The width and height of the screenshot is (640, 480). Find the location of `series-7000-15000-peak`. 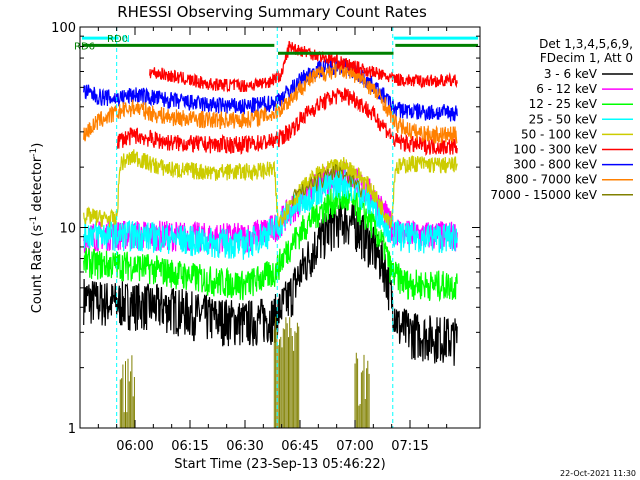

series-7000-15000-peak is located at coordinates (327, 184).